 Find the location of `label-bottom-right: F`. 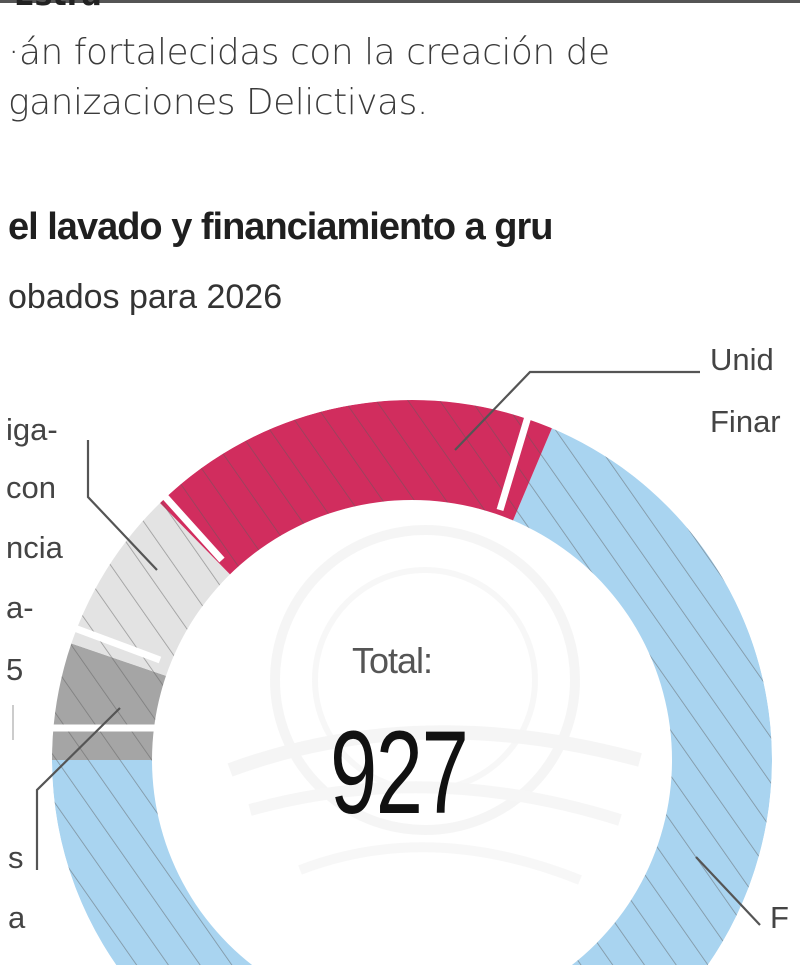

label-bottom-right: F is located at coordinates (779, 917).